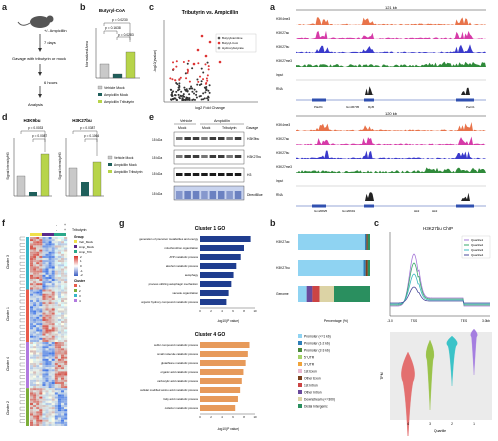  I want to click on panel-label-b2: b, so click(273, 223).